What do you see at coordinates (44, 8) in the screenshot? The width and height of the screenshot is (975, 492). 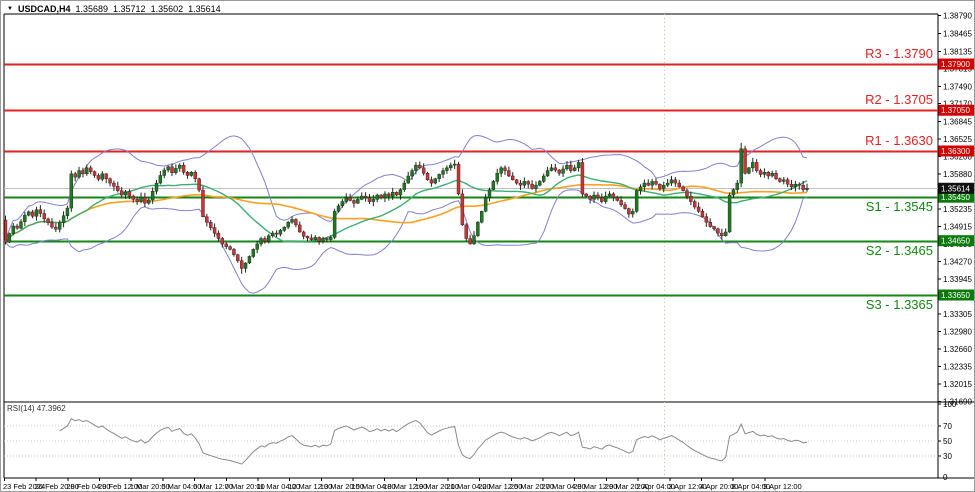 I see `symbol-timeframe-label: USDCAD,H4` at bounding box center [44, 8].